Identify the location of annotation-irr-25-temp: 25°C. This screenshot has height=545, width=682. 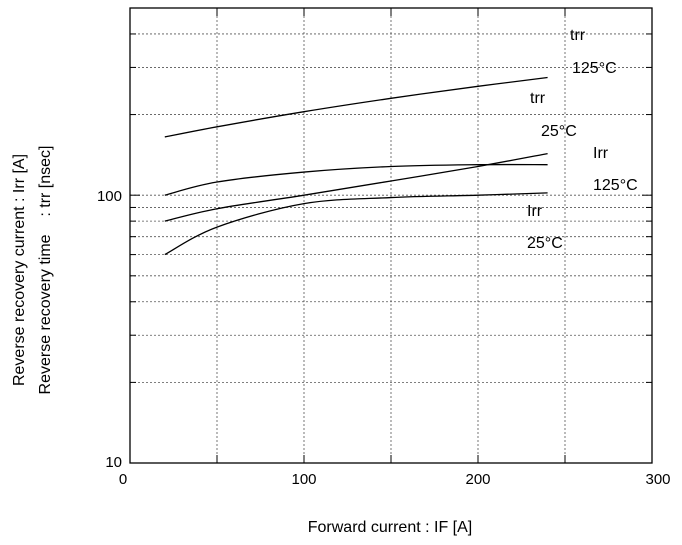
(545, 243).